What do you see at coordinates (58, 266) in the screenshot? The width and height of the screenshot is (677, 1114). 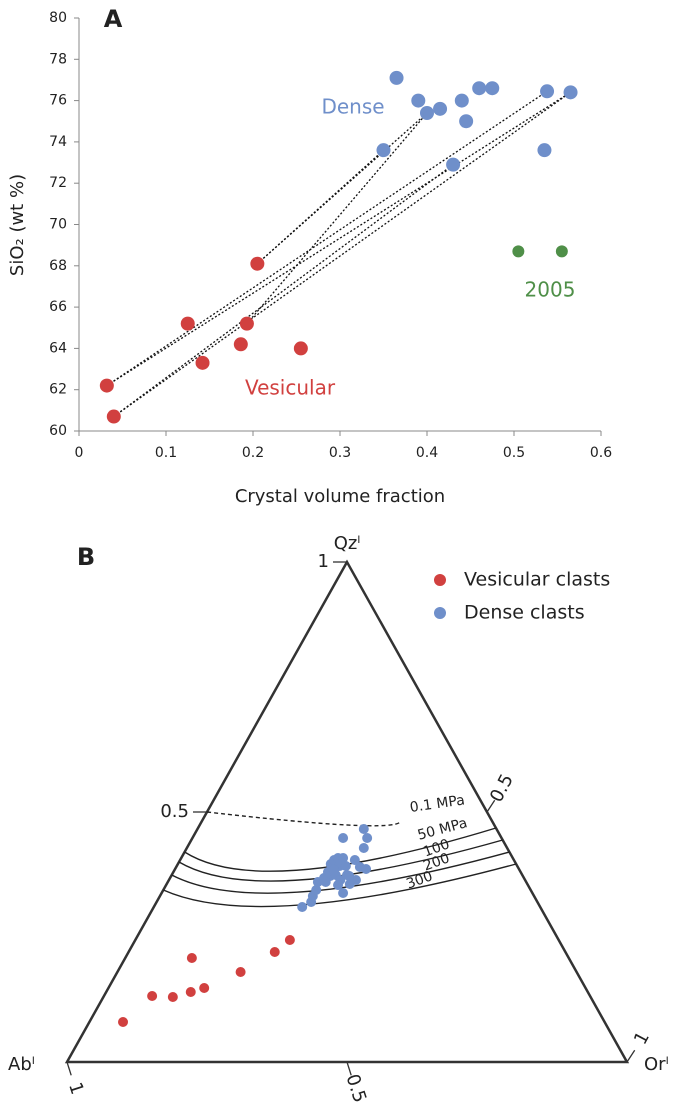 I see `y-tick-label: 68` at bounding box center [58, 266].